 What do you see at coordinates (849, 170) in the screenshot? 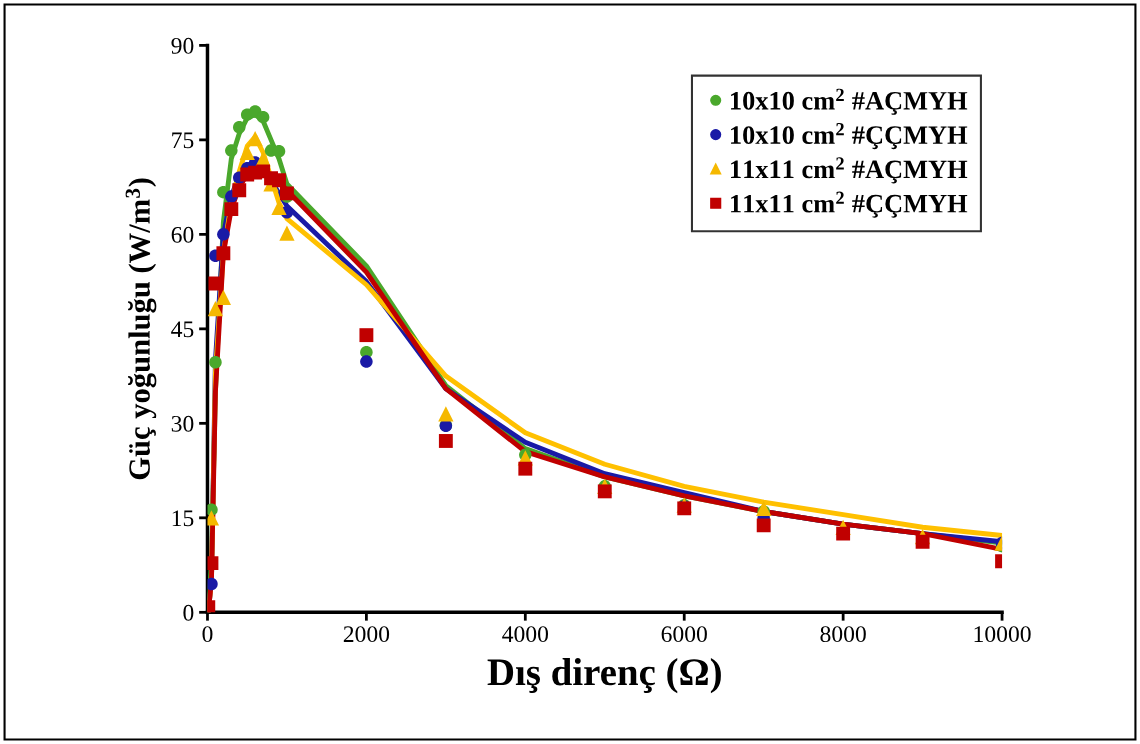
I see `legend-label: 11x11 cm$^{2}$ #AÇMYH` at bounding box center [849, 170].